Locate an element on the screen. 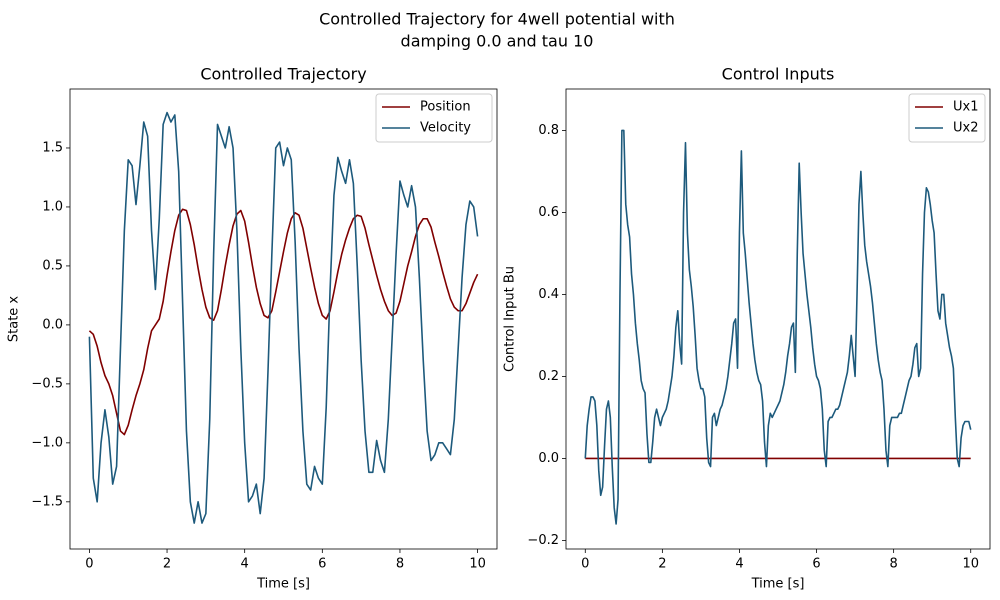 Image resolution: width=1000 pixels, height=600 pixels. legend-label: Ux2 is located at coordinates (965, 128).